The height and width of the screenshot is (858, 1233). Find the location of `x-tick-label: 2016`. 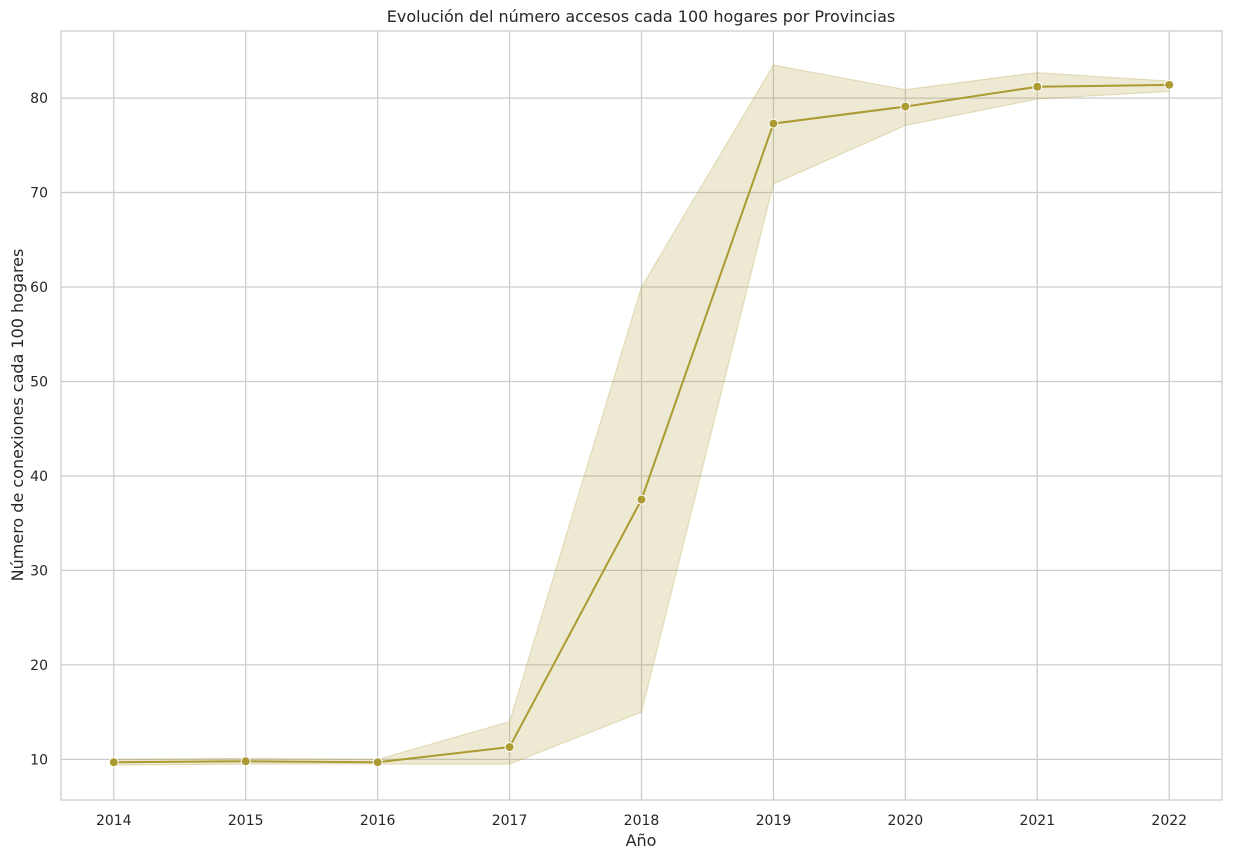

x-tick-label: 2016 is located at coordinates (378, 821).